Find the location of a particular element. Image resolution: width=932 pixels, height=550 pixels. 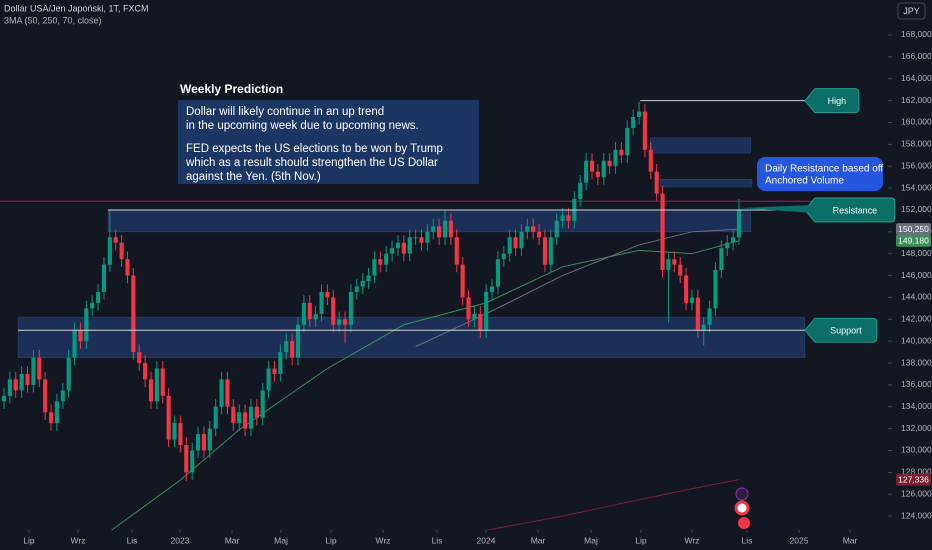

currency-box is located at coordinates (911, 11).